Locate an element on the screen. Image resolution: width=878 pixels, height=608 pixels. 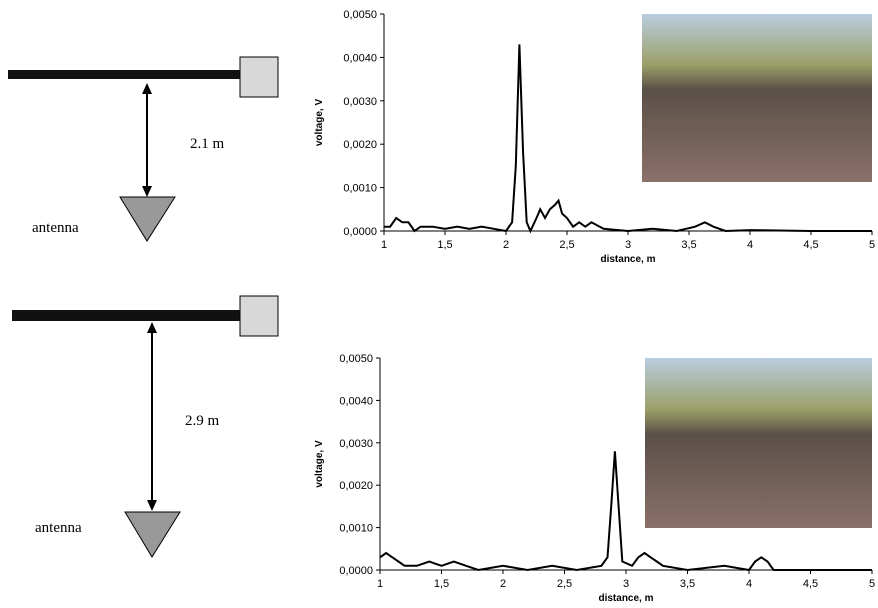
line-series is located at coordinates (625, 511).